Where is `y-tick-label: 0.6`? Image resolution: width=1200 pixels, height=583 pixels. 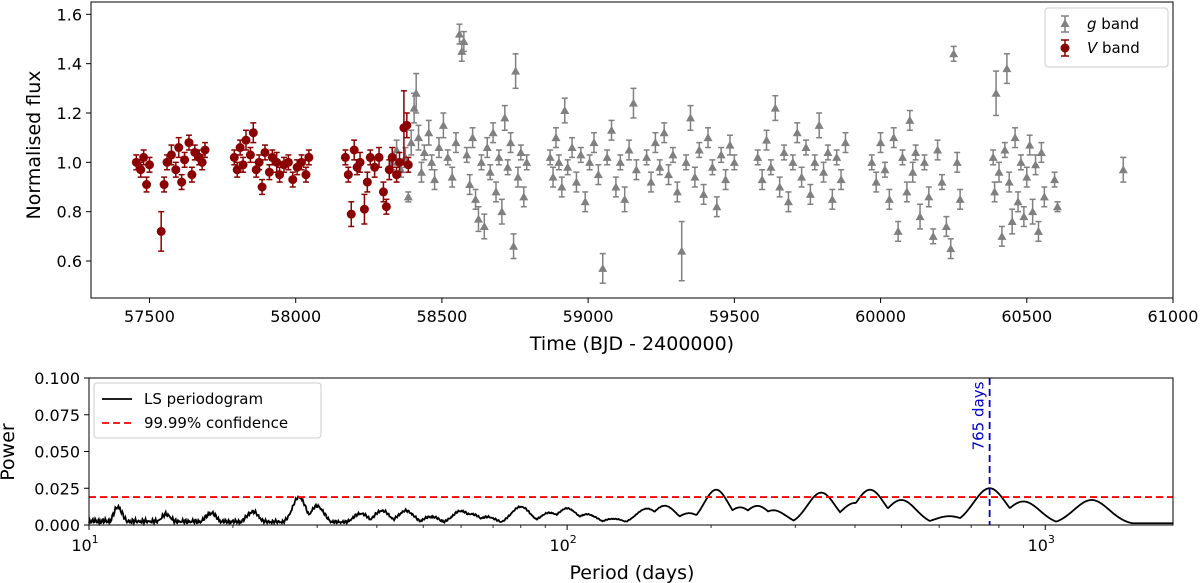
y-tick-label: 0.6 is located at coordinates (69, 261).